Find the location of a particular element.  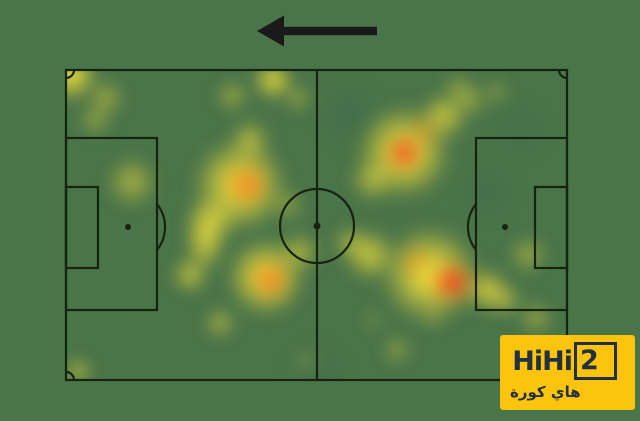

logo-brand: HiHi 2 is located at coordinates (564, 361).